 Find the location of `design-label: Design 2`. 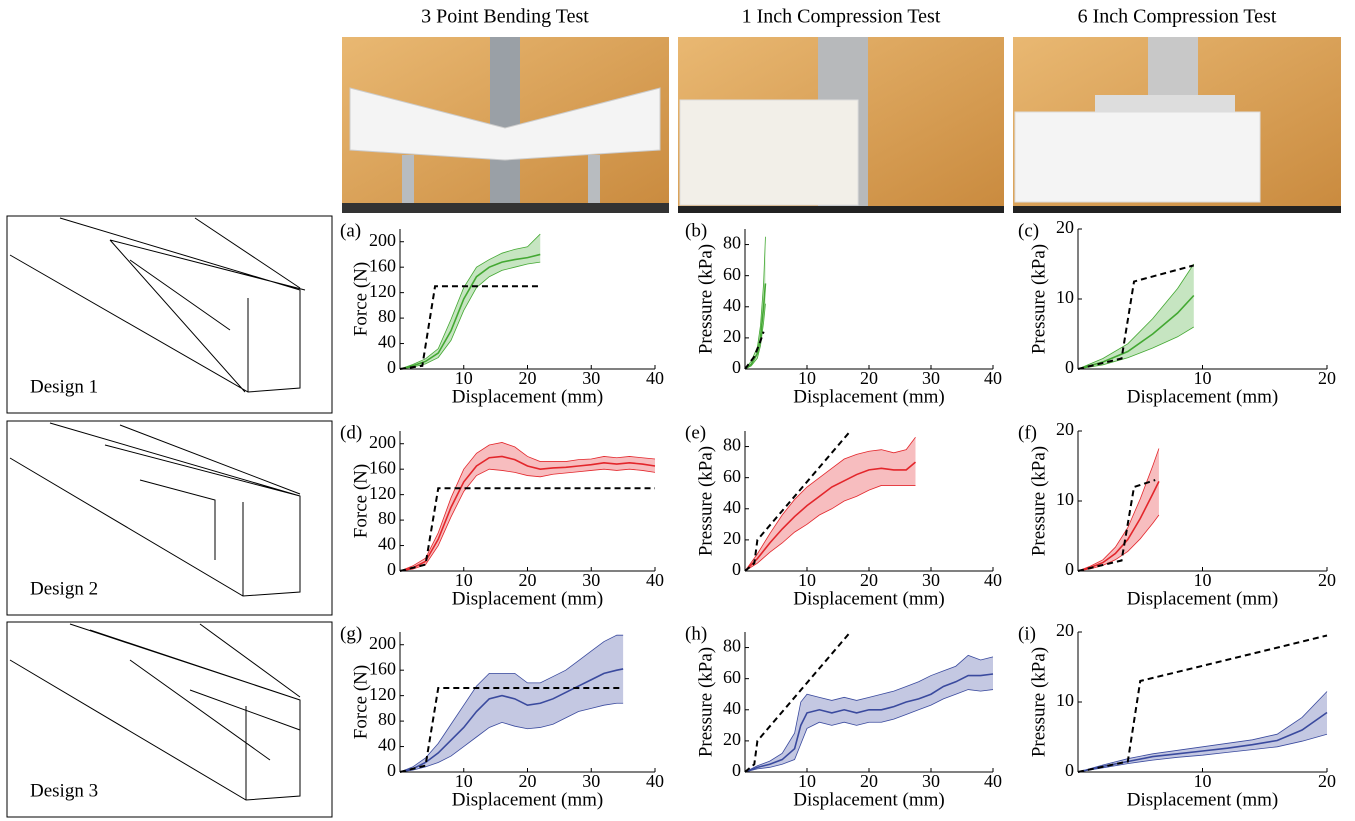

design-label: Design 2 is located at coordinates (64, 588).